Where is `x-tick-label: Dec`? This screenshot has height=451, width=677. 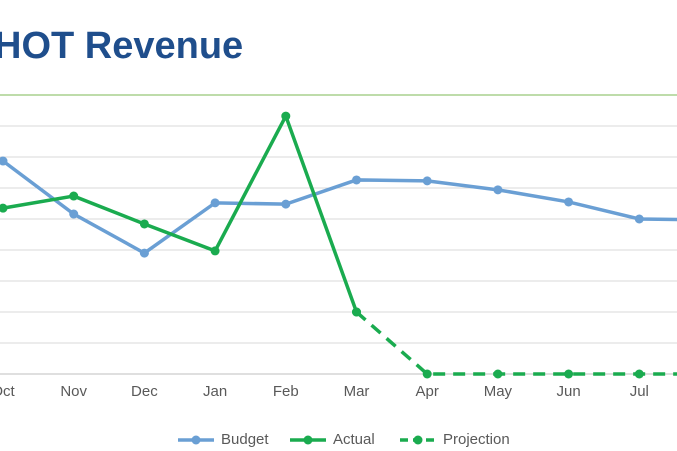 x-tick-label: Dec is located at coordinates (144, 391).